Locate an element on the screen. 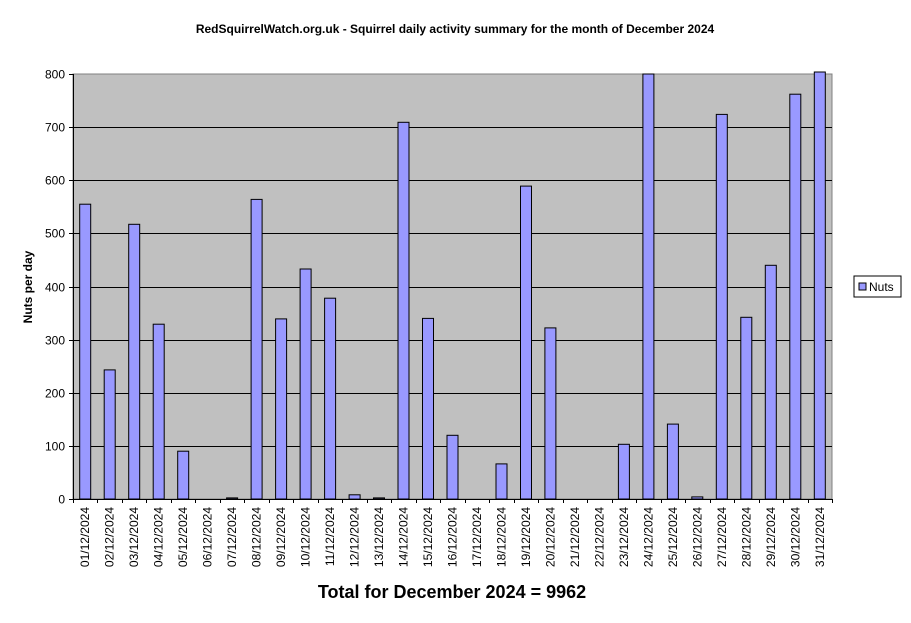 This screenshot has height=623, width=911. x-tick-label: 24/12/2024 is located at coordinates (648, 537).